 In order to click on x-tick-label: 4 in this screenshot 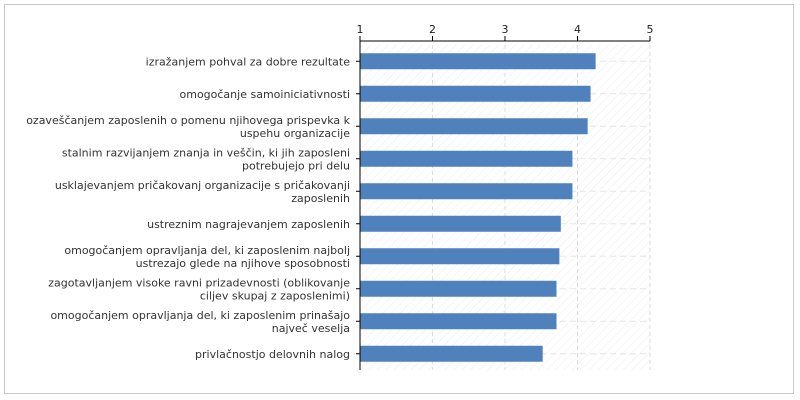, I will do `click(577, 29)`.